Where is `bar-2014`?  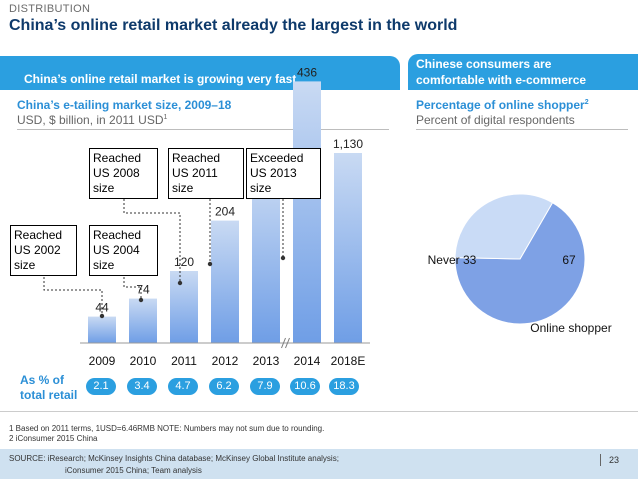
bar-2014 is located at coordinates (307, 212).